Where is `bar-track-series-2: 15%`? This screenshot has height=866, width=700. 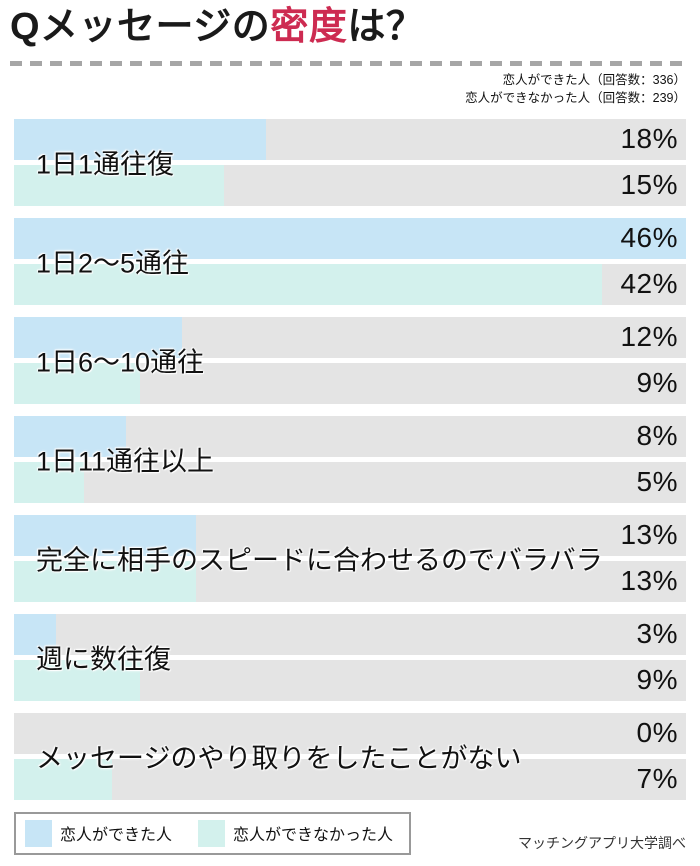 bar-track-series-2: 15% is located at coordinates (350, 185).